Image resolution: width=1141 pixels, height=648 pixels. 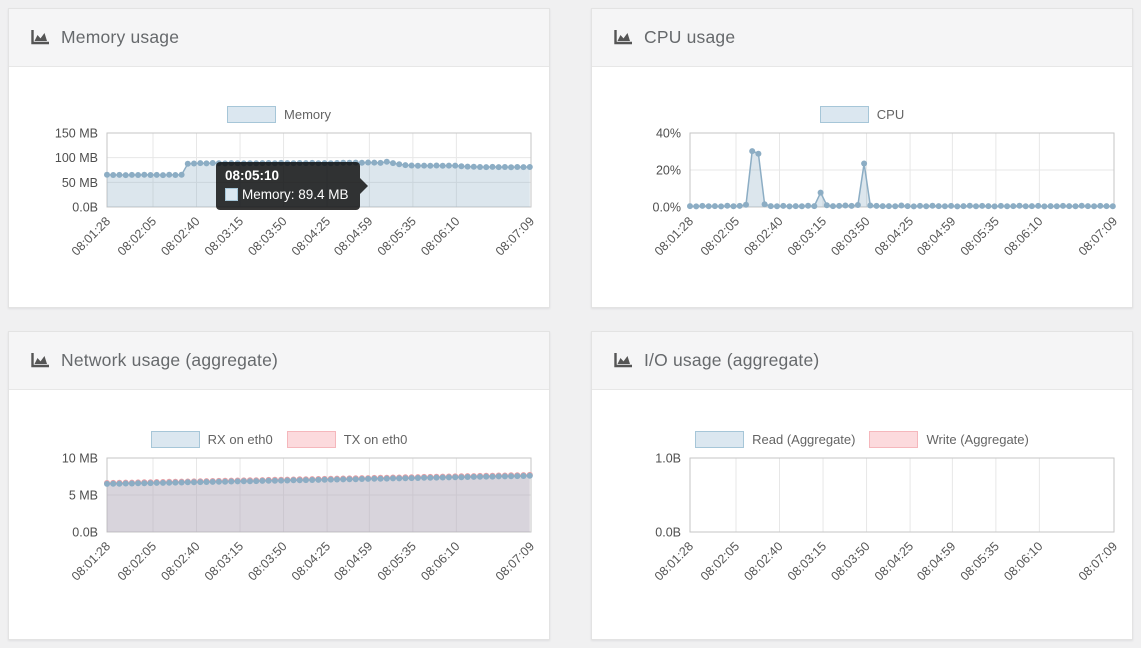 I want to click on tooltip-row: Memory: 89.4 MB, so click(x=287, y=194).